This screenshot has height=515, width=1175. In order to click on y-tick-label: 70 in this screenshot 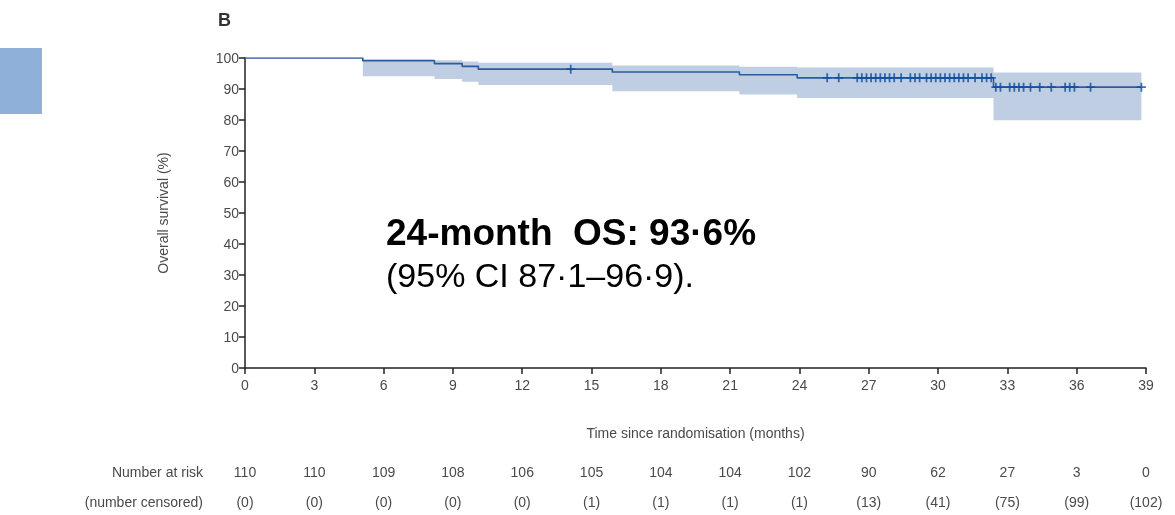, I will do `click(231, 151)`.